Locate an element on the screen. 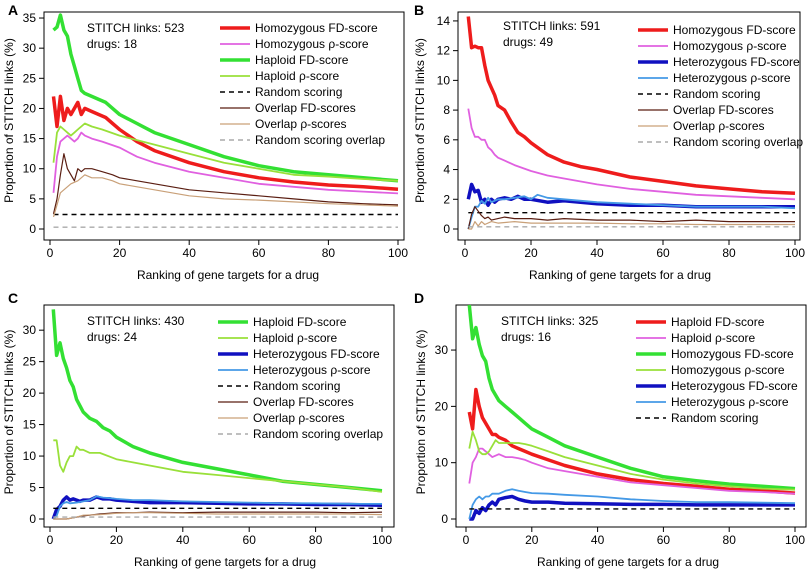 The width and height of the screenshot is (810, 572). legend-label: Haploid ρ-score is located at coordinates (713, 338).